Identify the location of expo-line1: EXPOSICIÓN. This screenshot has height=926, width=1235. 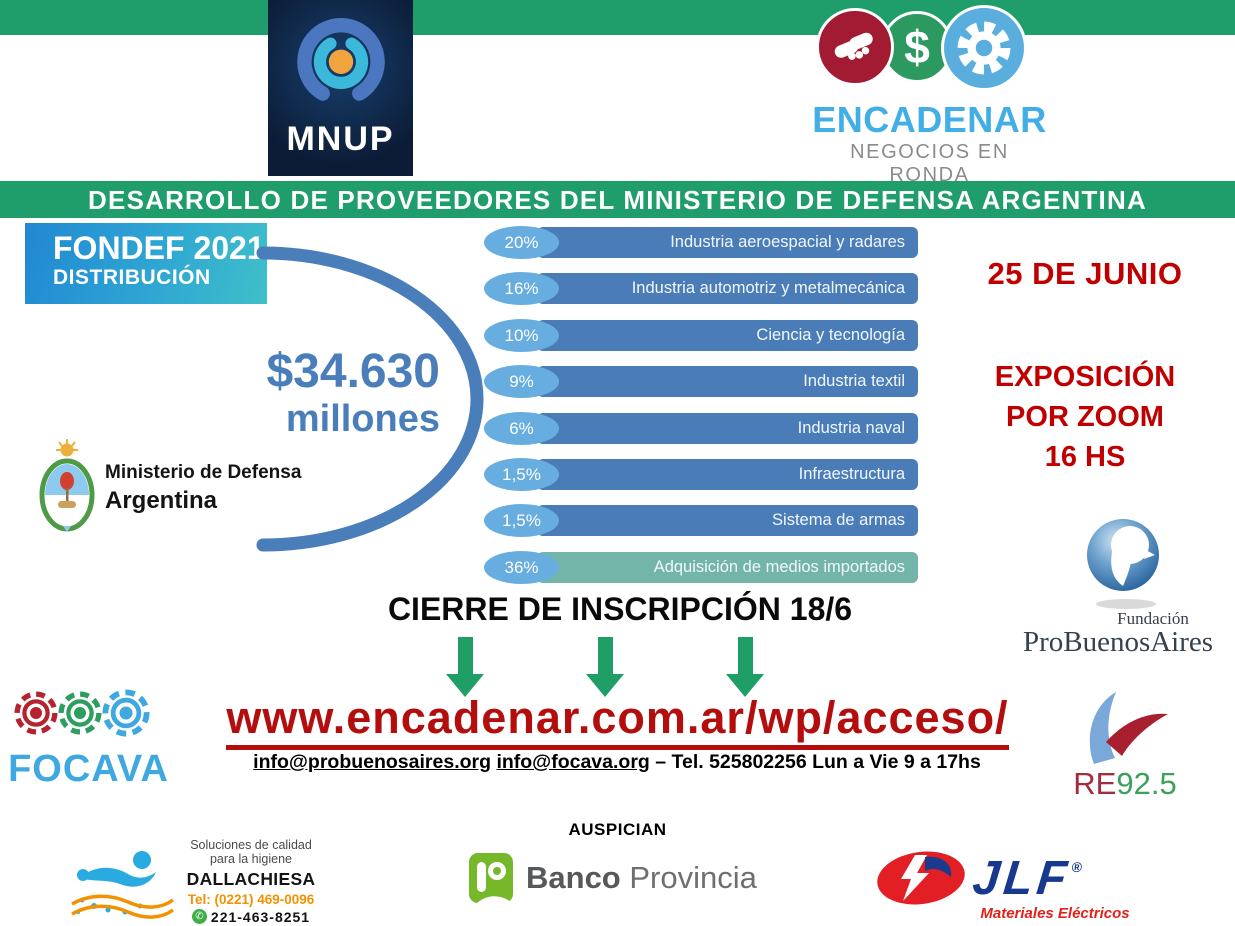
(1085, 377).